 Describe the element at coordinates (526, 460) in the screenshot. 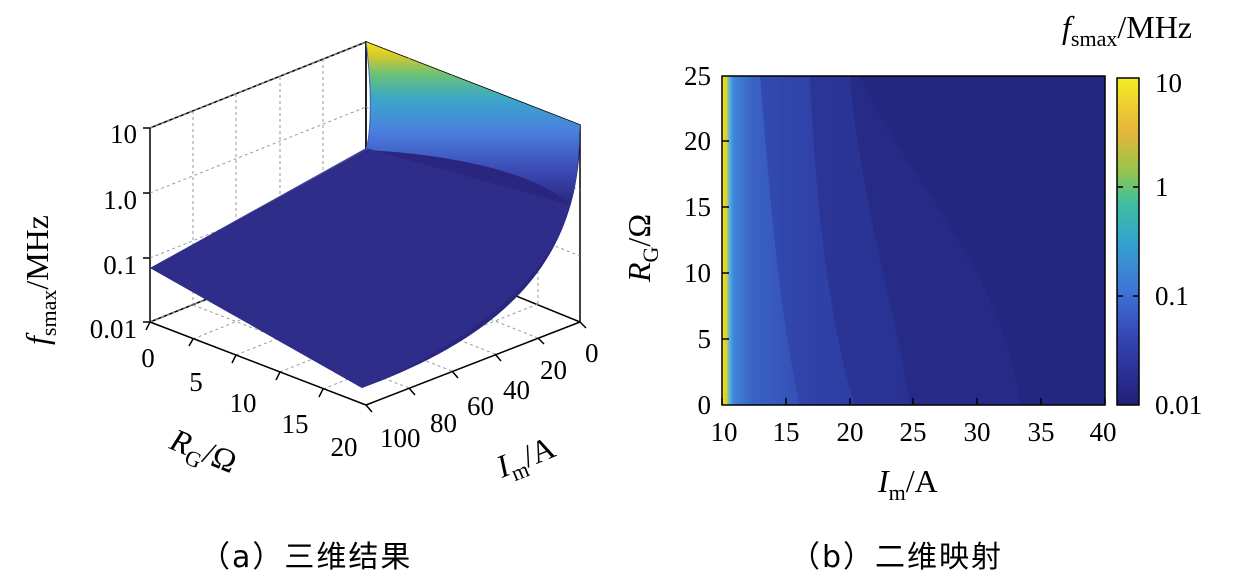

I see `y-axis-label-3d: Im/A` at that location.